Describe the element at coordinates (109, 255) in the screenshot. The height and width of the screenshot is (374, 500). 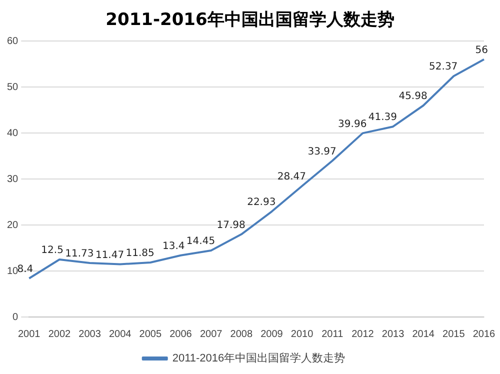
I see `data-label: 11.47` at that location.